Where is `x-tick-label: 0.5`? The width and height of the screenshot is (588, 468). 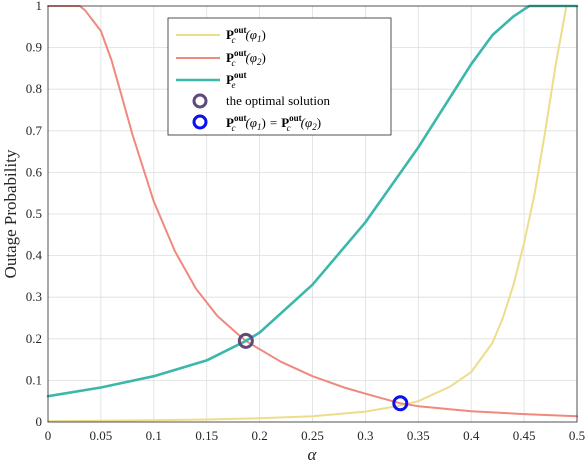 x-tick-label: 0.5 is located at coordinates (577, 435).